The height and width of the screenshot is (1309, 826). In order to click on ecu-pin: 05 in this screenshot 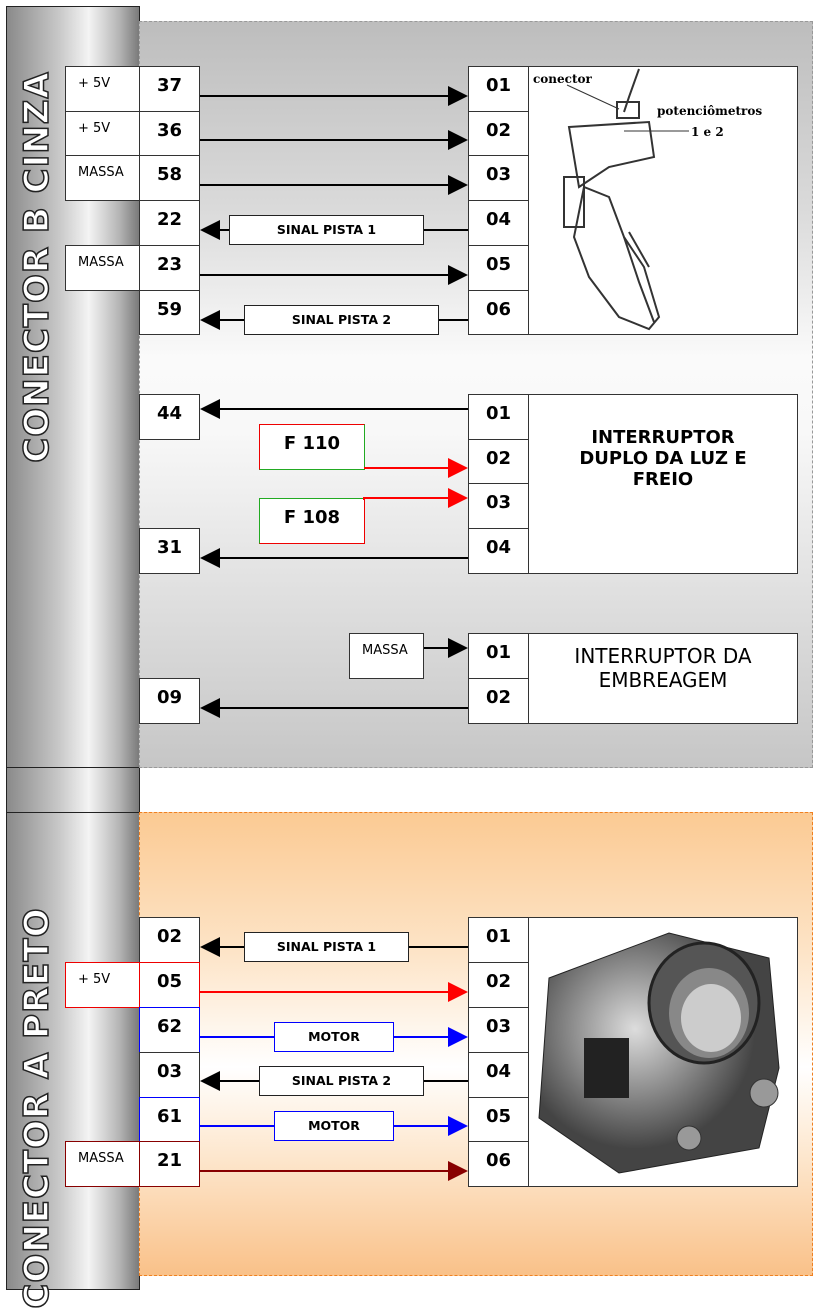, I will do `click(169, 985)`.